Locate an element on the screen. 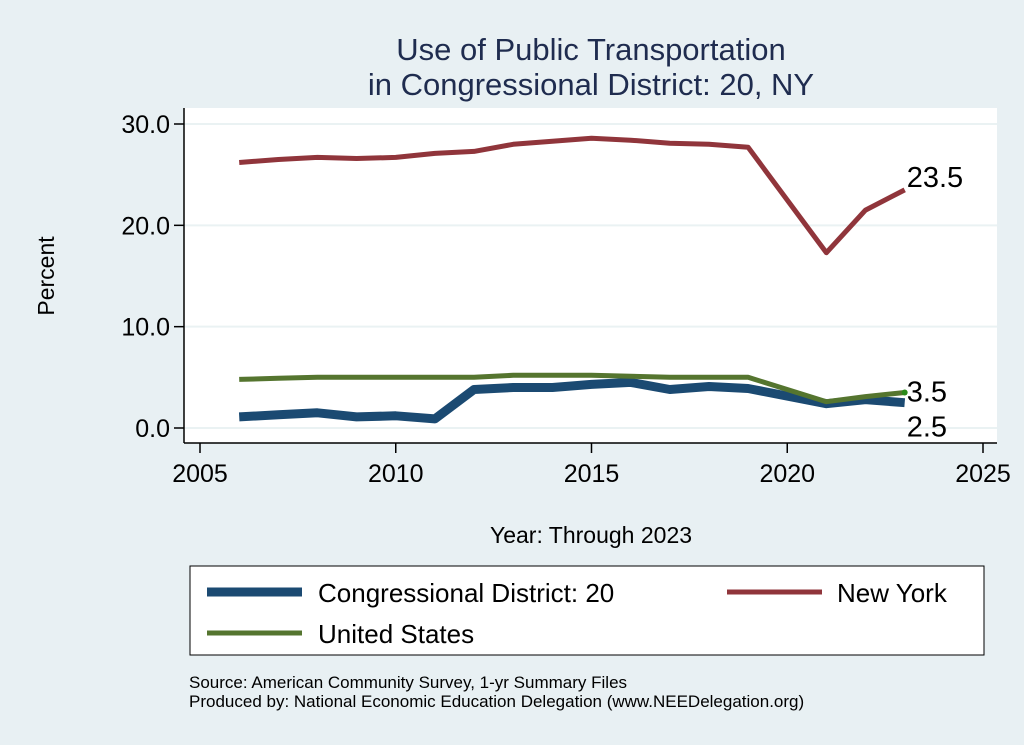 The image size is (1024, 745). x-tick-label: 2005 is located at coordinates (200, 474).